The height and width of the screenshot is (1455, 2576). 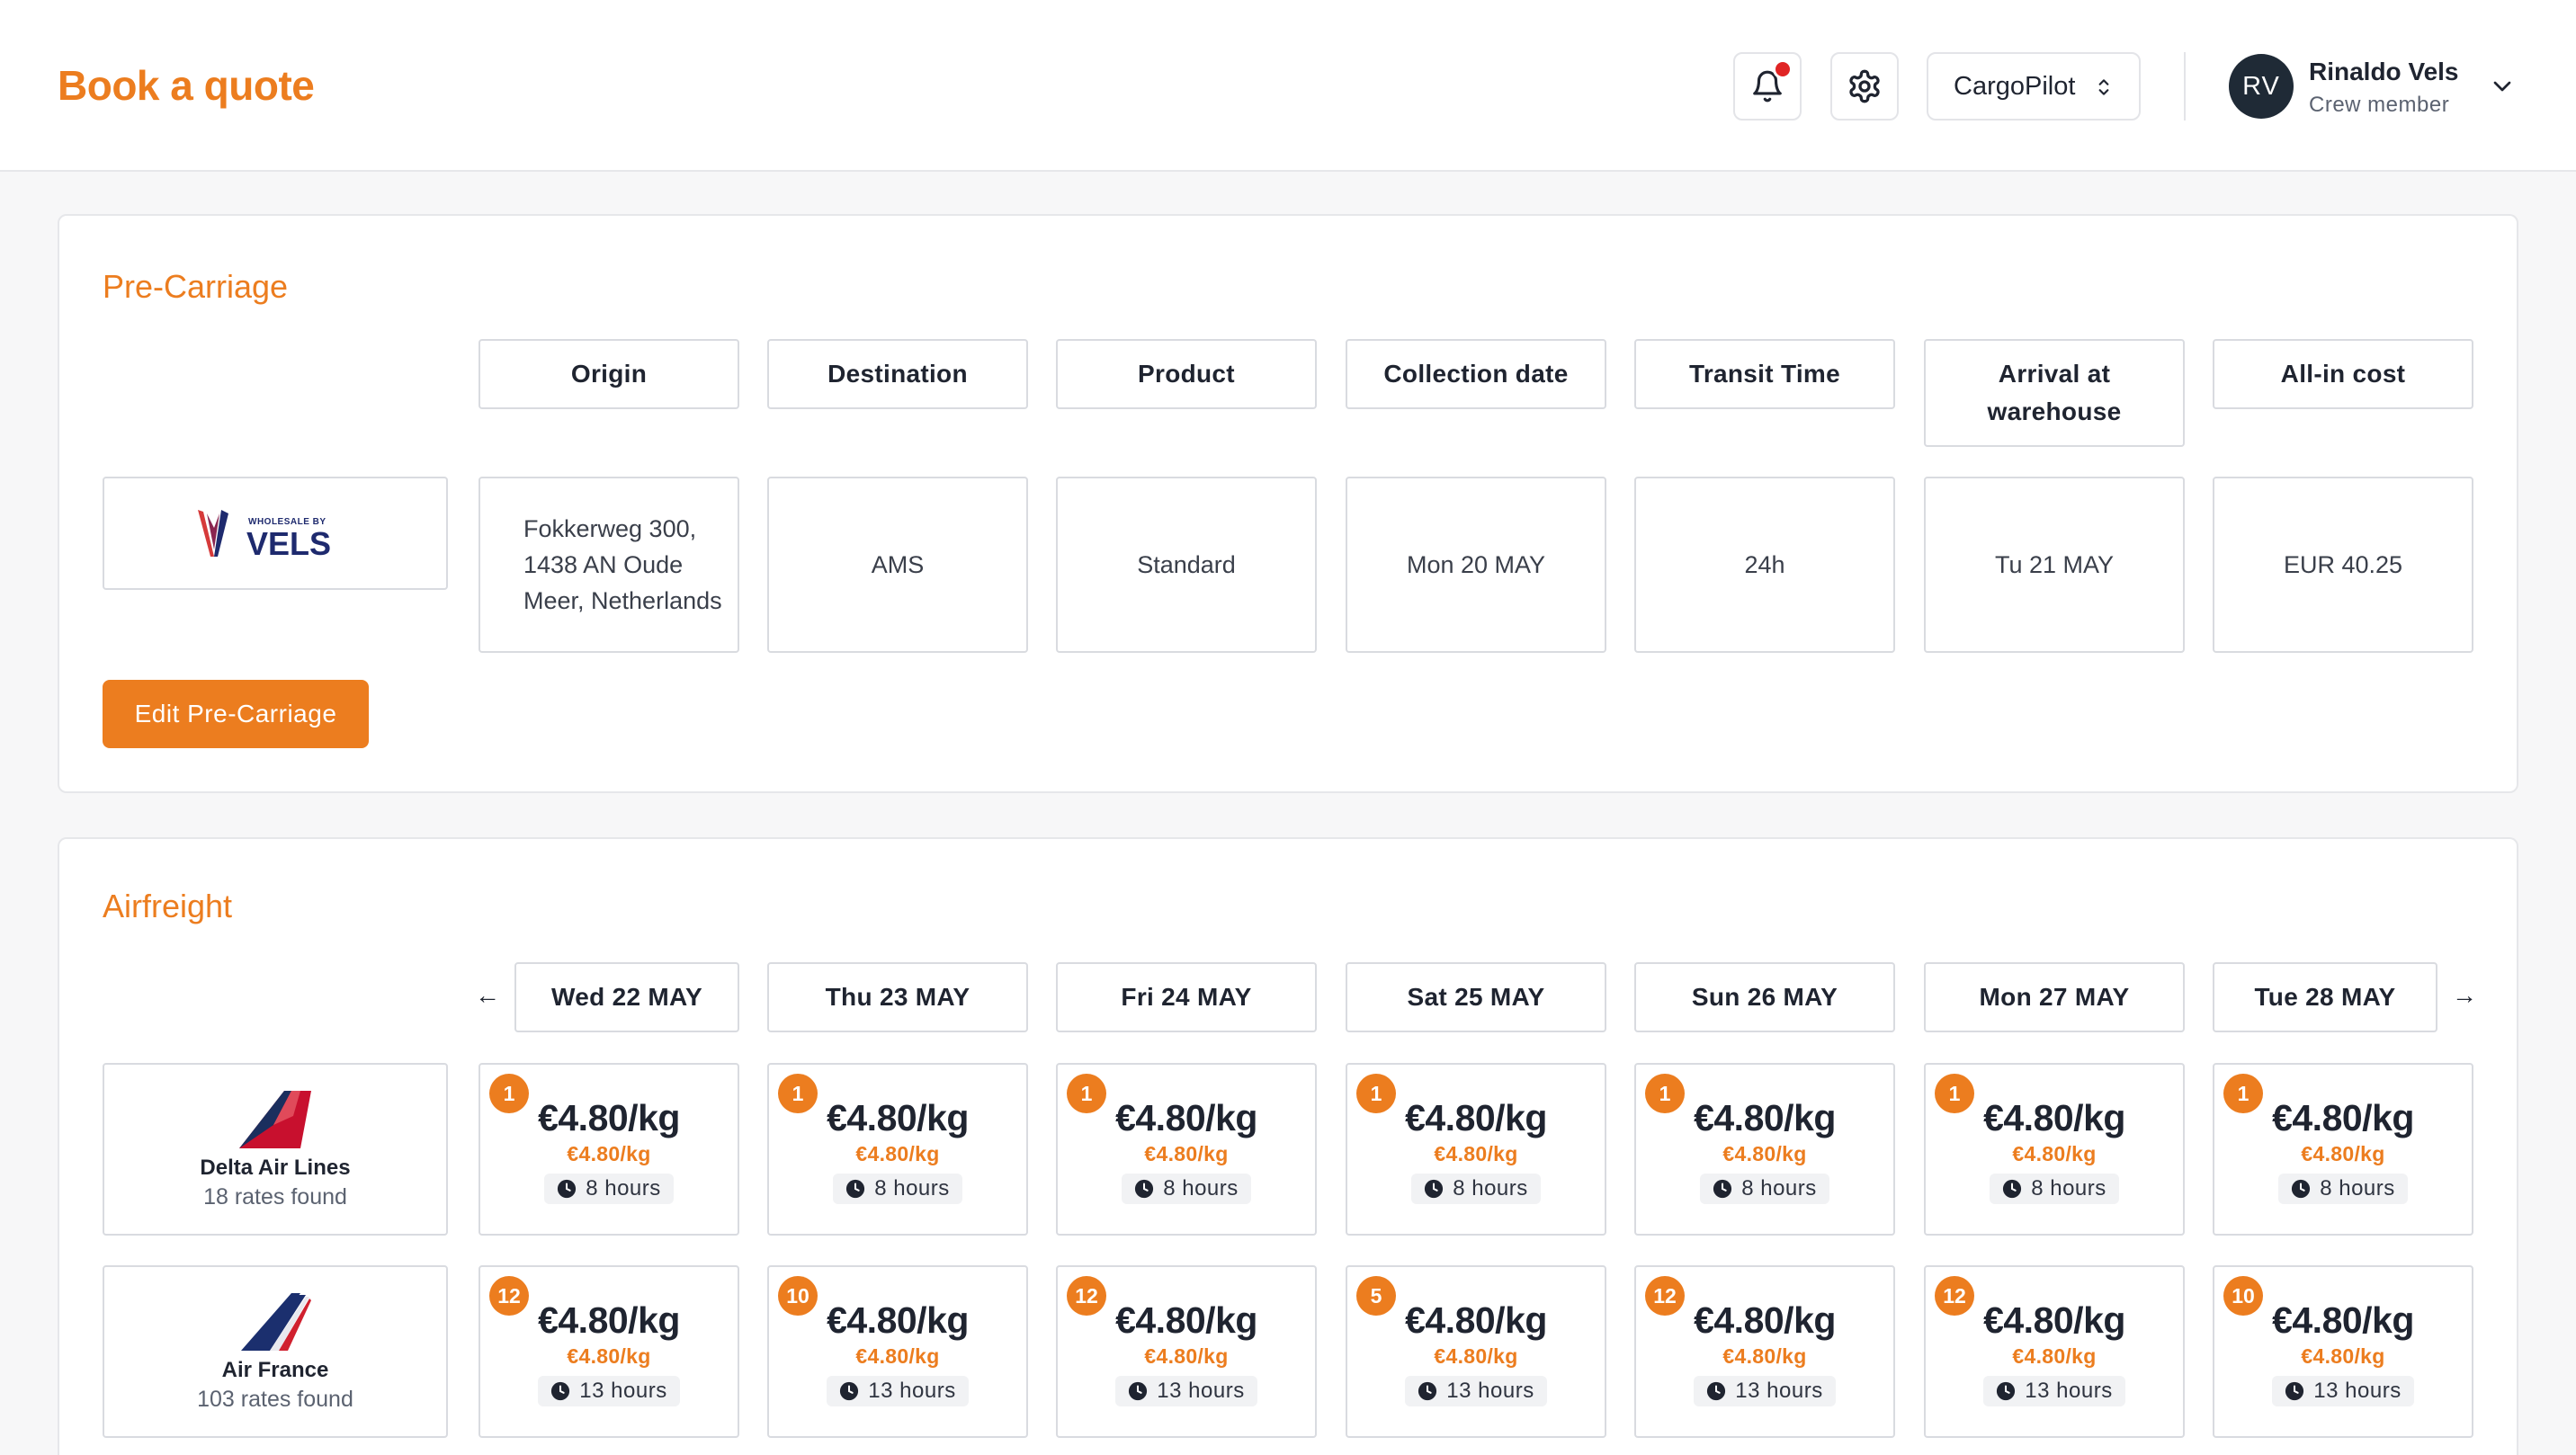 I want to click on date-header: Wed 22 MAY, so click(x=626, y=997).